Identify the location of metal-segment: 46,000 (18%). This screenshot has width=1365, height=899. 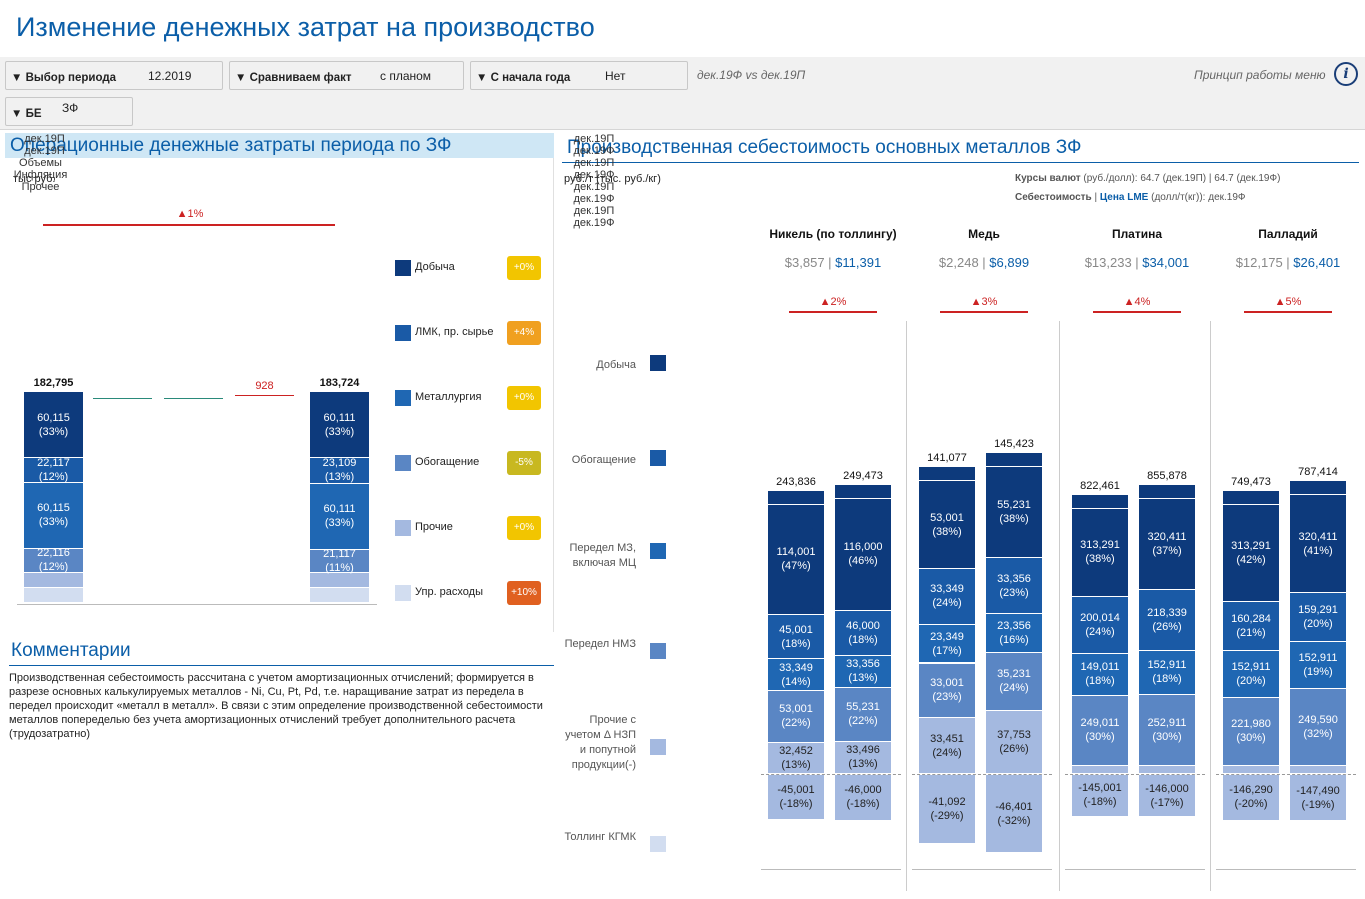
(863, 633).